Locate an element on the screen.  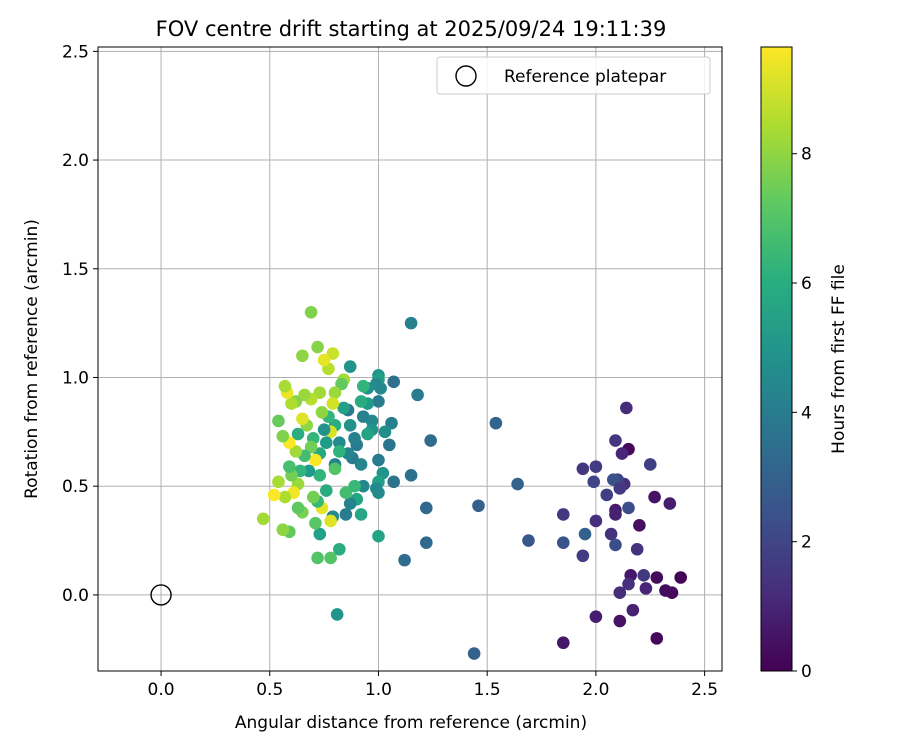
legend-label: Reference platepar is located at coordinates (585, 77).